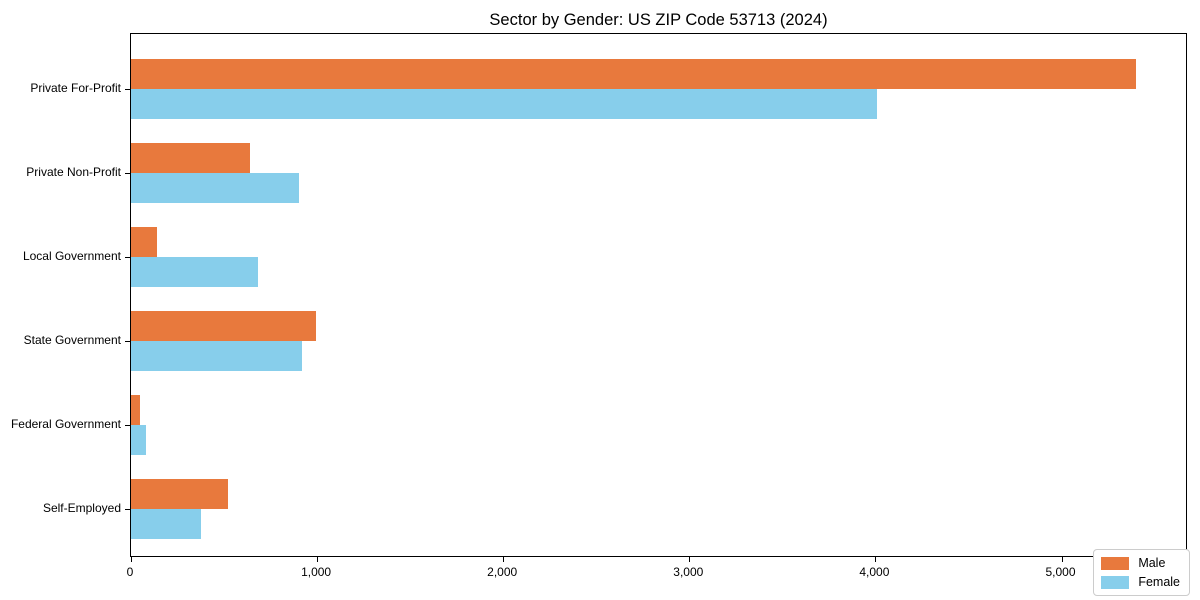 This screenshot has height=600, width=1200. What do you see at coordinates (73, 172) in the screenshot?
I see `y-tick-label-private-non-profit: Private Non-Profit` at bounding box center [73, 172].